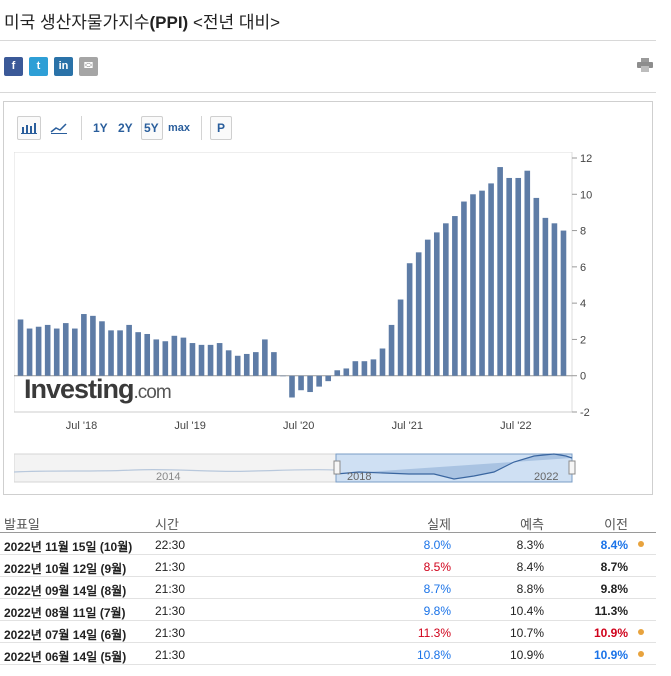 The width and height of the screenshot is (671, 676). I want to click on row-time: 22:30, so click(170, 545).